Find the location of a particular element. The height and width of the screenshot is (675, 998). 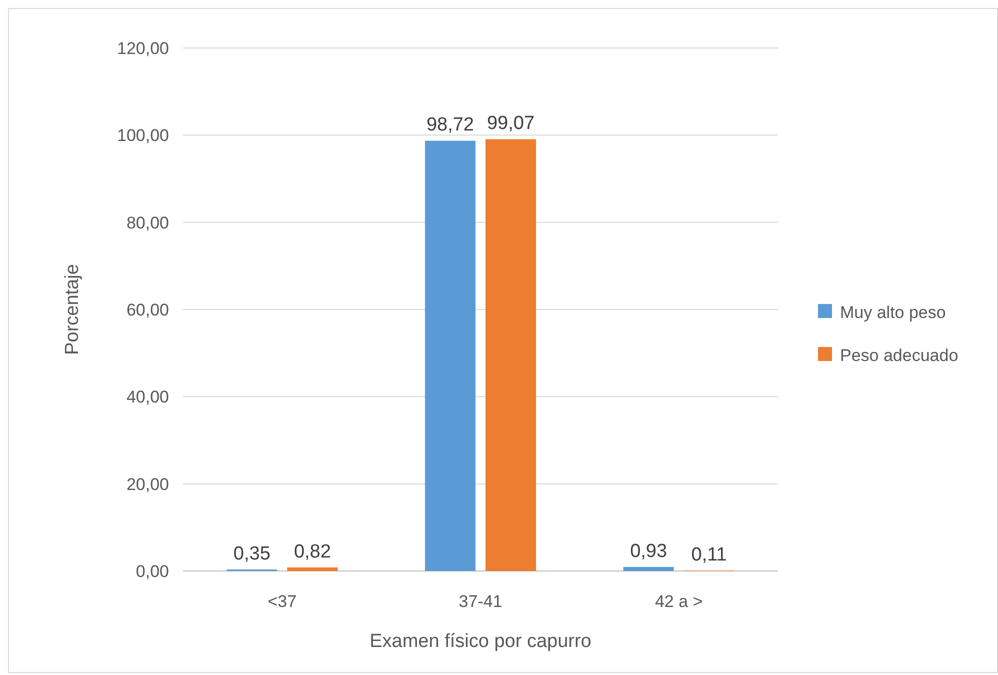

data-label: 98,72 is located at coordinates (450, 125).